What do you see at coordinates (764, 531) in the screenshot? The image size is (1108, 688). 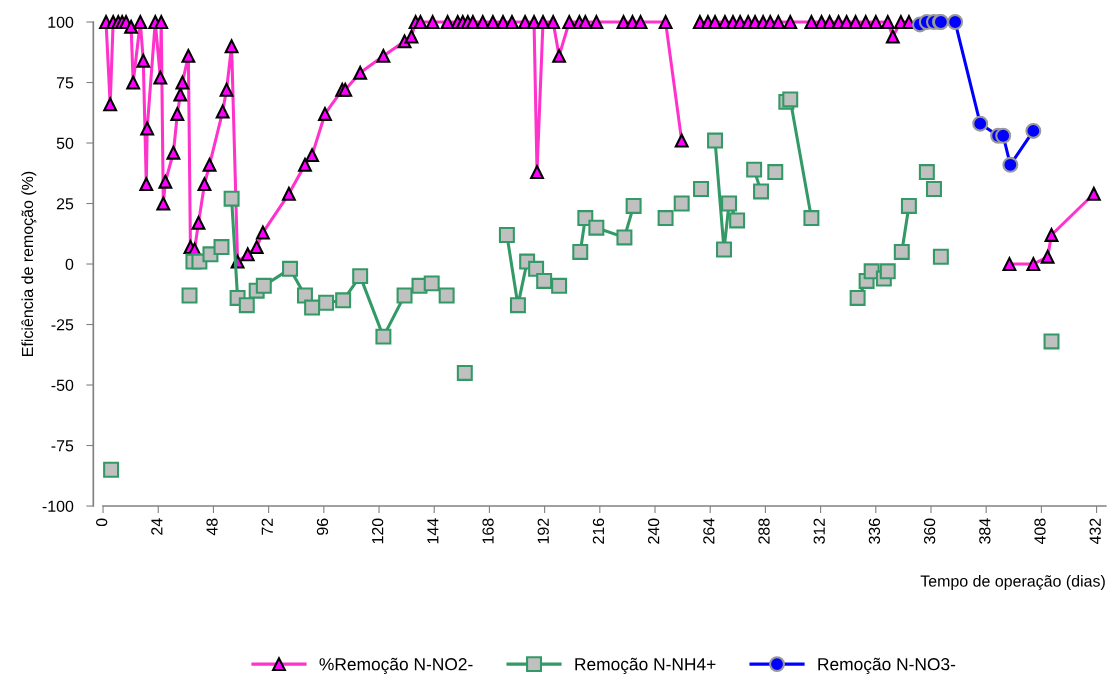 I see `x-tick-label: 288` at bounding box center [764, 531].